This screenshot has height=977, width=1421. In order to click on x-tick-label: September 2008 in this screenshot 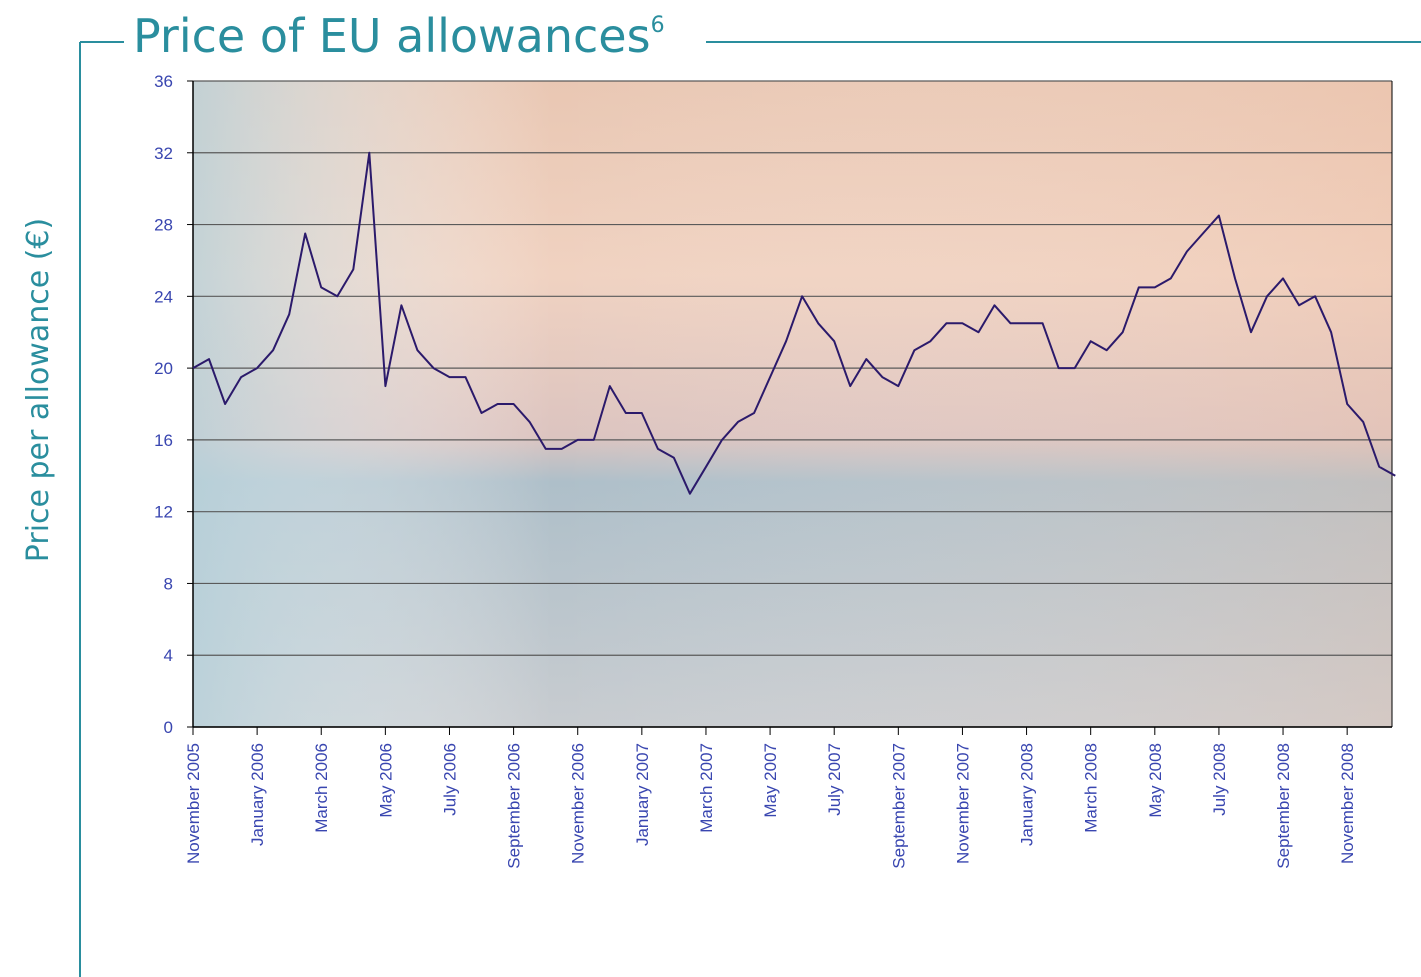, I will do `click(1283, 806)`.